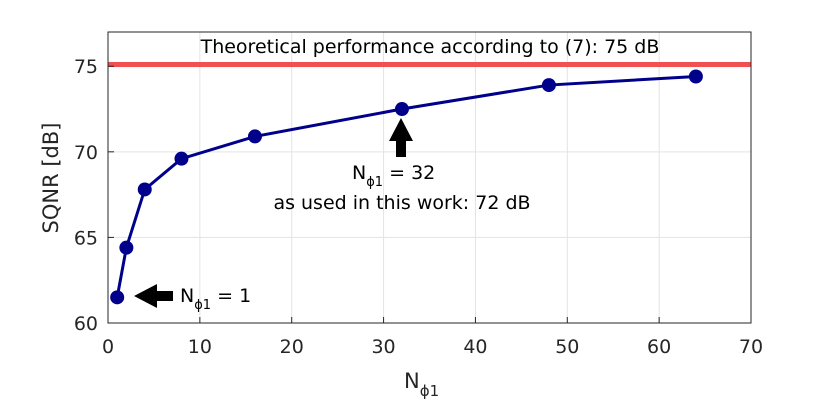 The width and height of the screenshot is (830, 415). What do you see at coordinates (292, 347) in the screenshot?
I see `x-tick-label: 20` at bounding box center [292, 347].